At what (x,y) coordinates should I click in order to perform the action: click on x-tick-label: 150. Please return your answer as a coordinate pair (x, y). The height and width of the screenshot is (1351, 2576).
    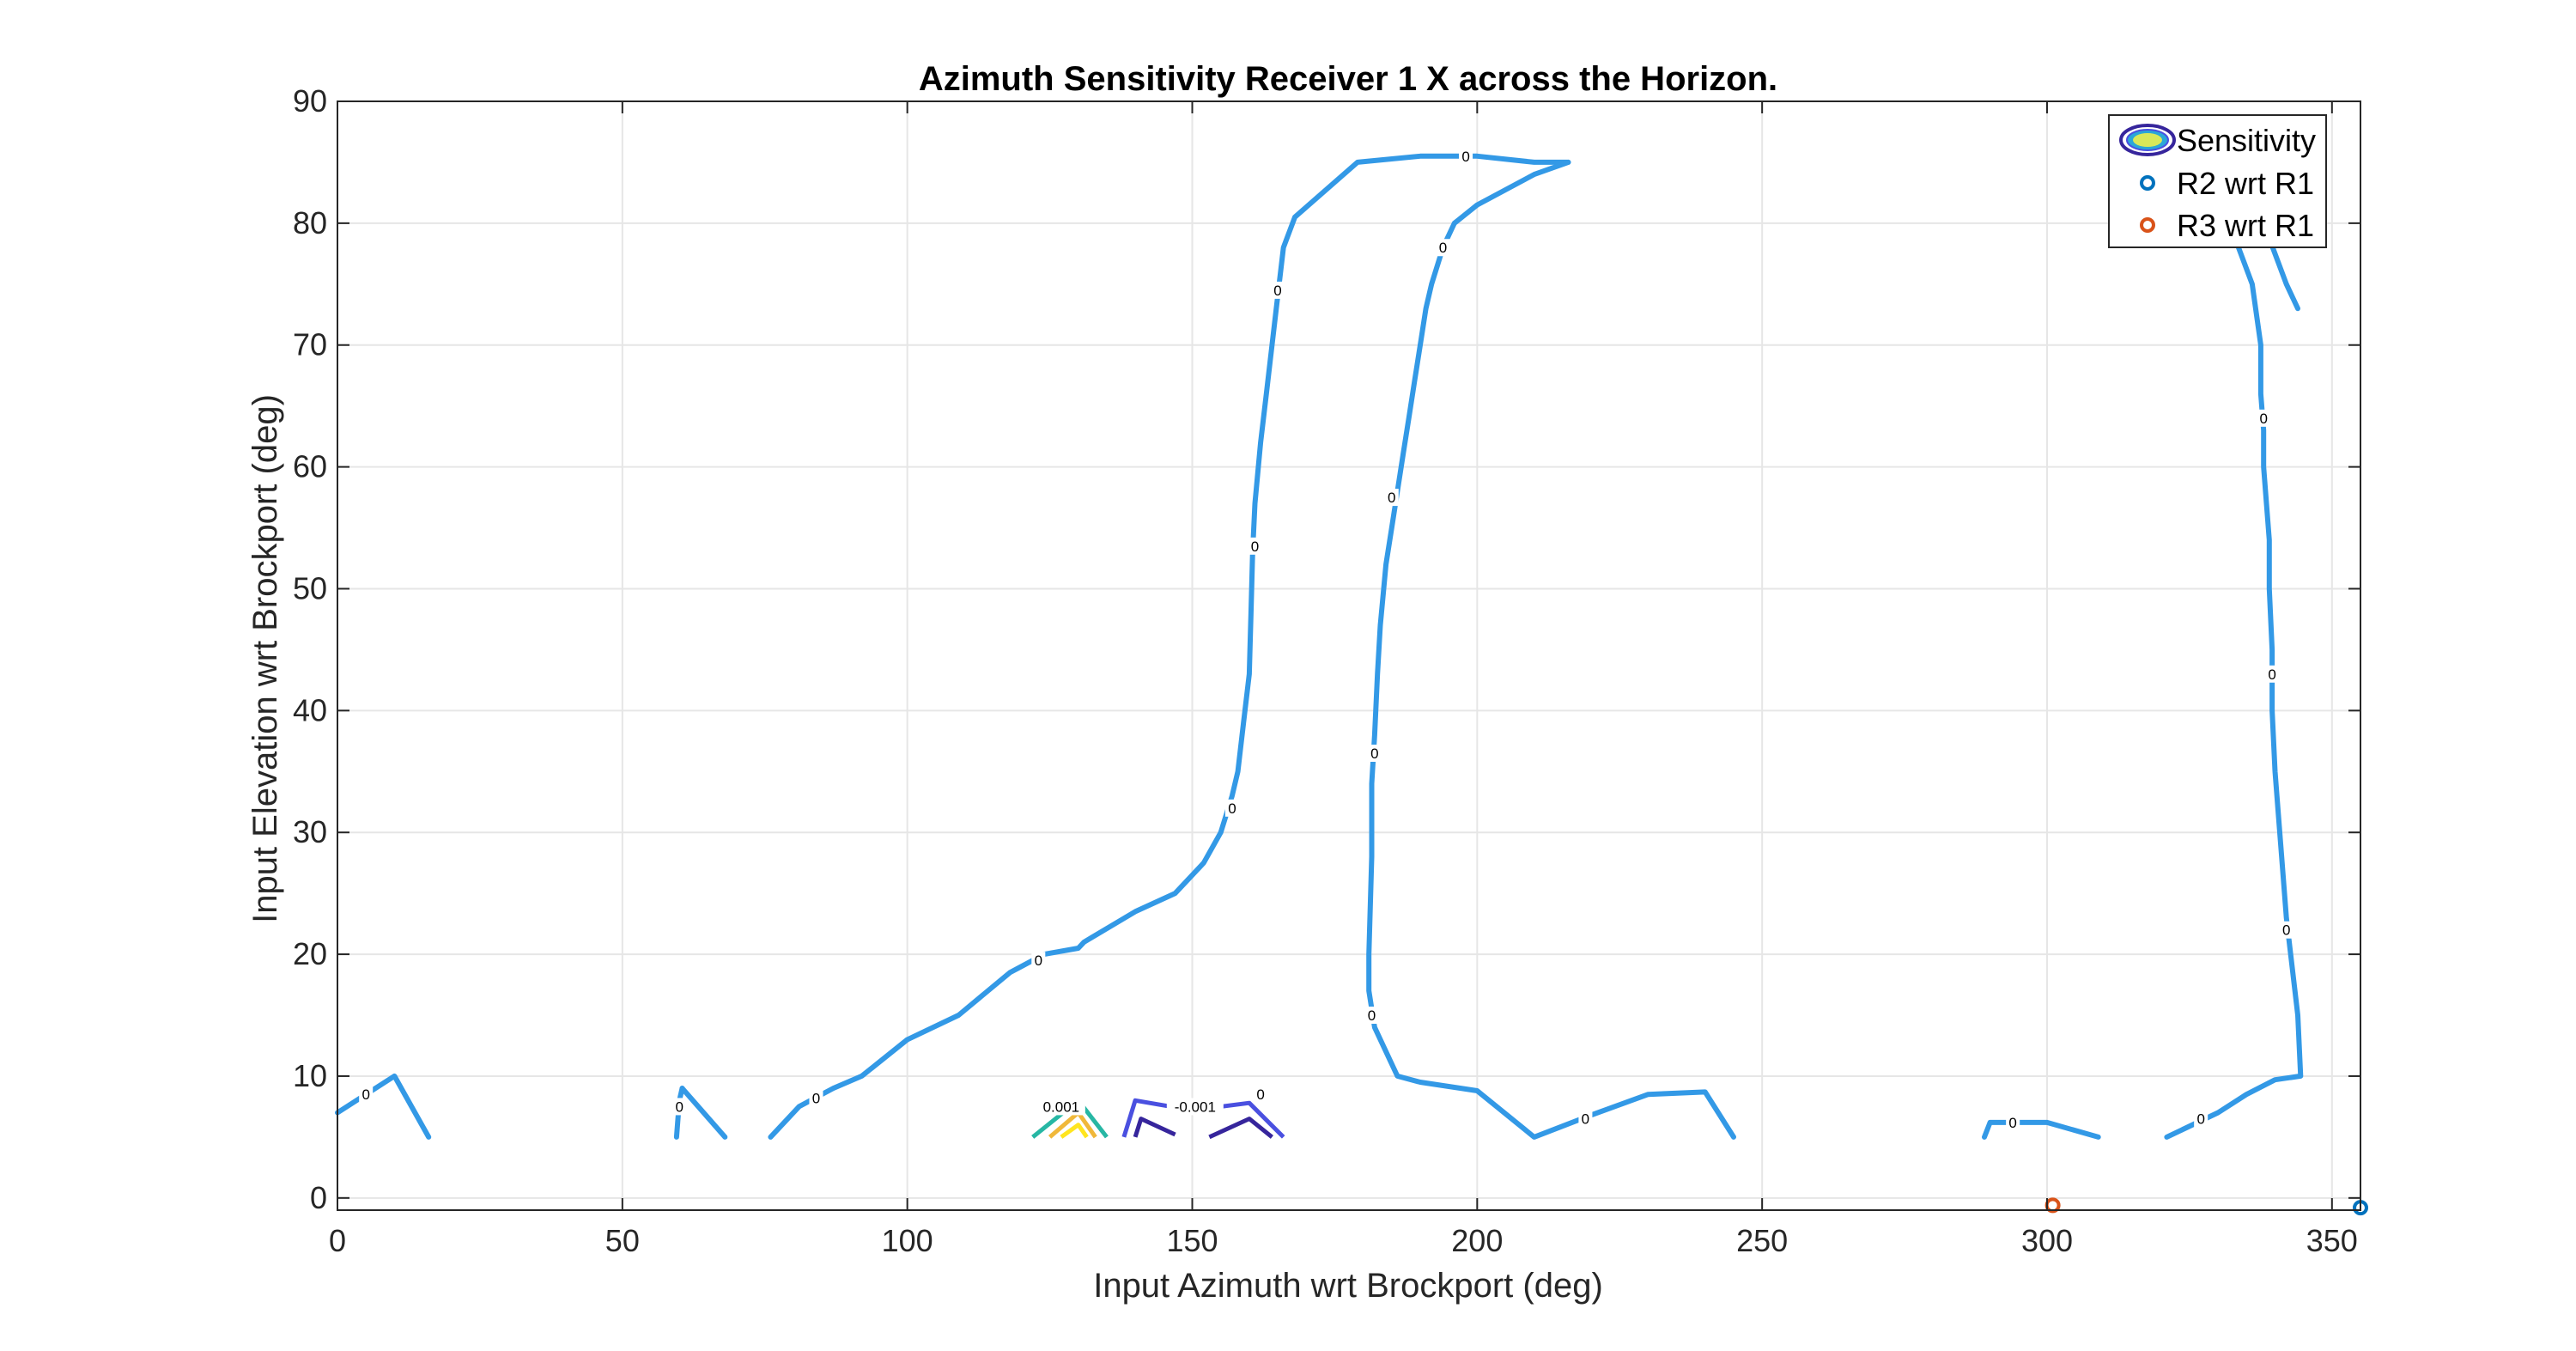
    Looking at the image, I should click on (1192, 1240).